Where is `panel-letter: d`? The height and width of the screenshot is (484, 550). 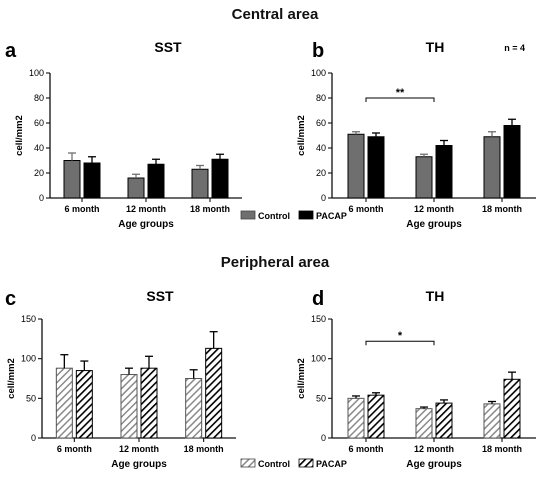 panel-letter: d is located at coordinates (318, 299).